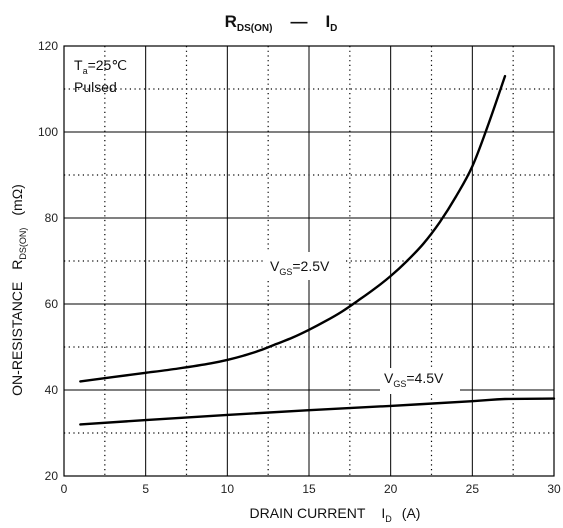 This screenshot has height=528, width=563. What do you see at coordinates (107, 65) in the screenshot?
I see `condition-t-value: =25℃` at bounding box center [107, 65].